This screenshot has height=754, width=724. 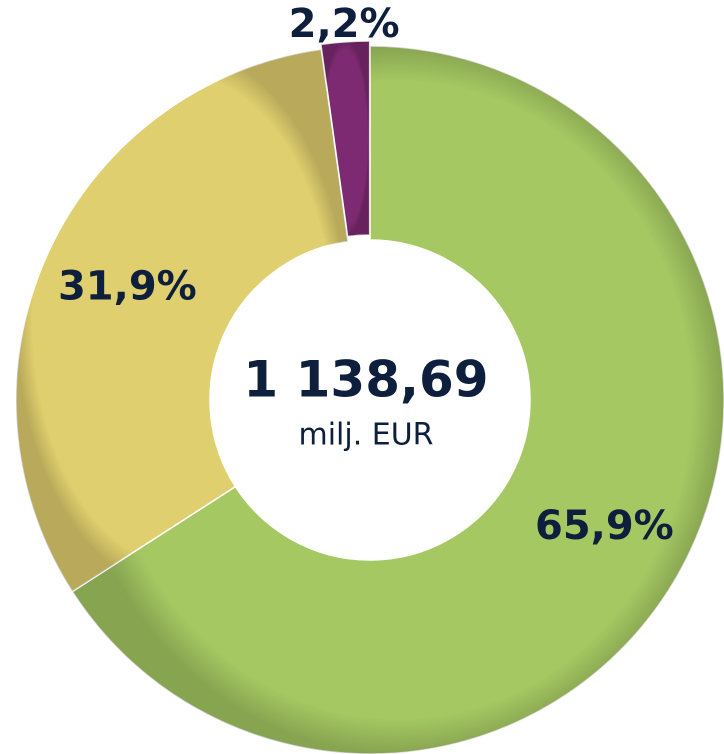 I want to click on value-label: 2,2%, so click(x=344, y=24).